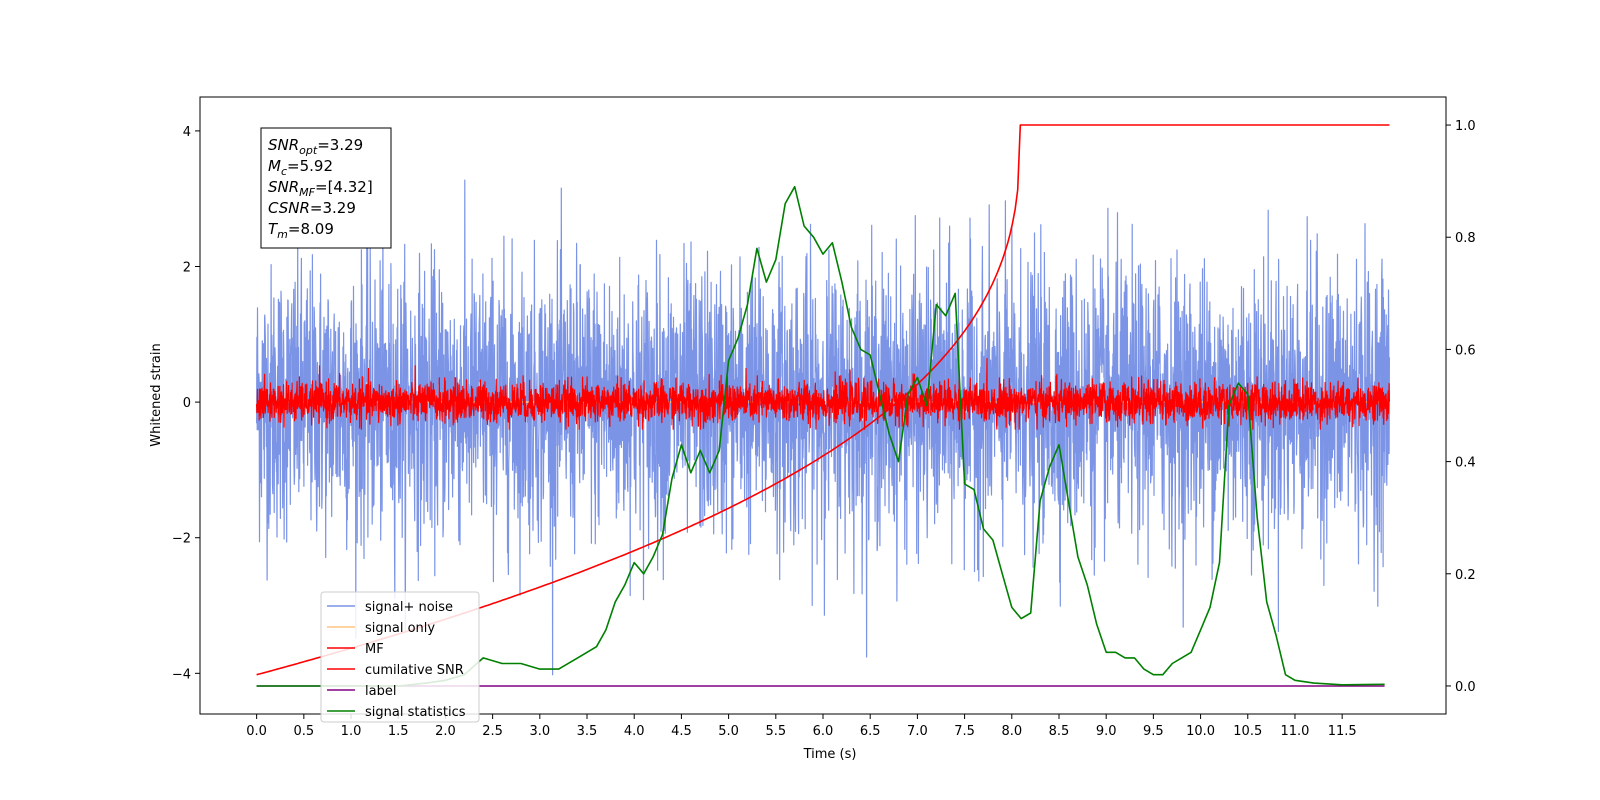 The width and height of the screenshot is (1600, 800). What do you see at coordinates (303, 731) in the screenshot?
I see `x-tick-label: 0.5` at bounding box center [303, 731].